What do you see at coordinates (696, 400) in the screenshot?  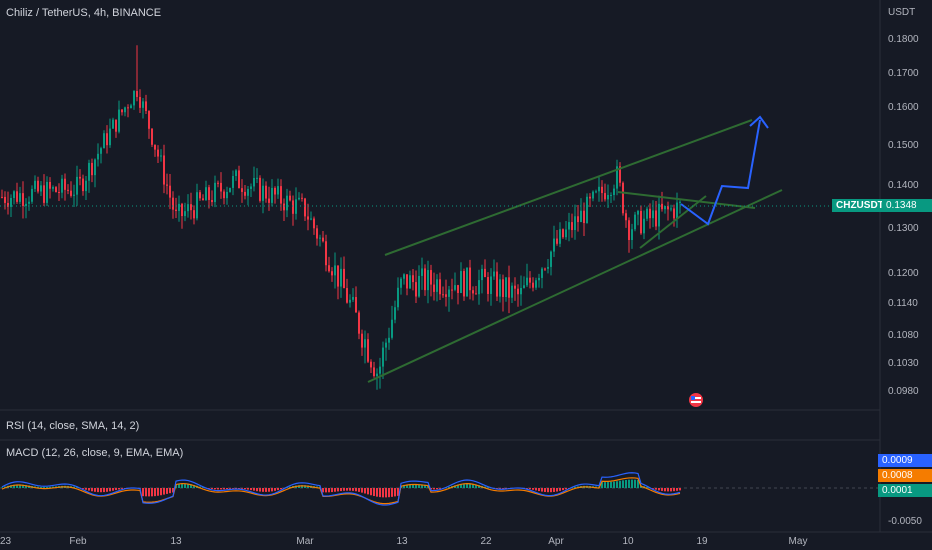 I see `flag-icon` at bounding box center [696, 400].